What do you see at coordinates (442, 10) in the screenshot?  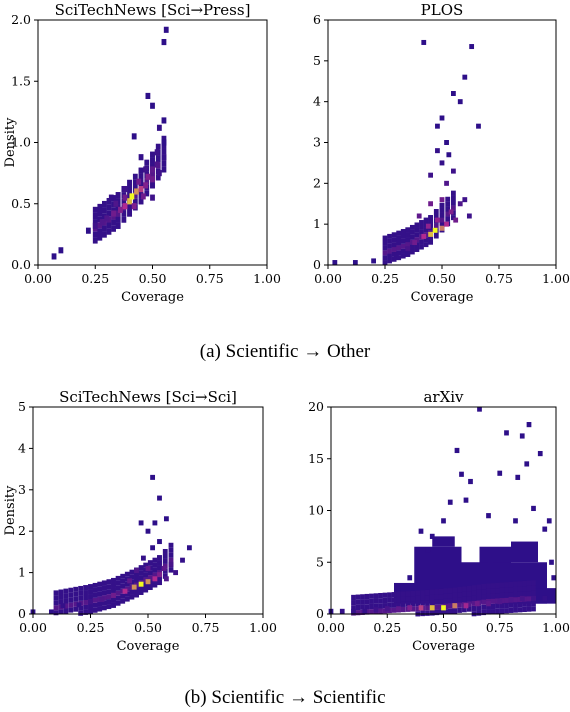 I see `chart-title: PLOS` at bounding box center [442, 10].